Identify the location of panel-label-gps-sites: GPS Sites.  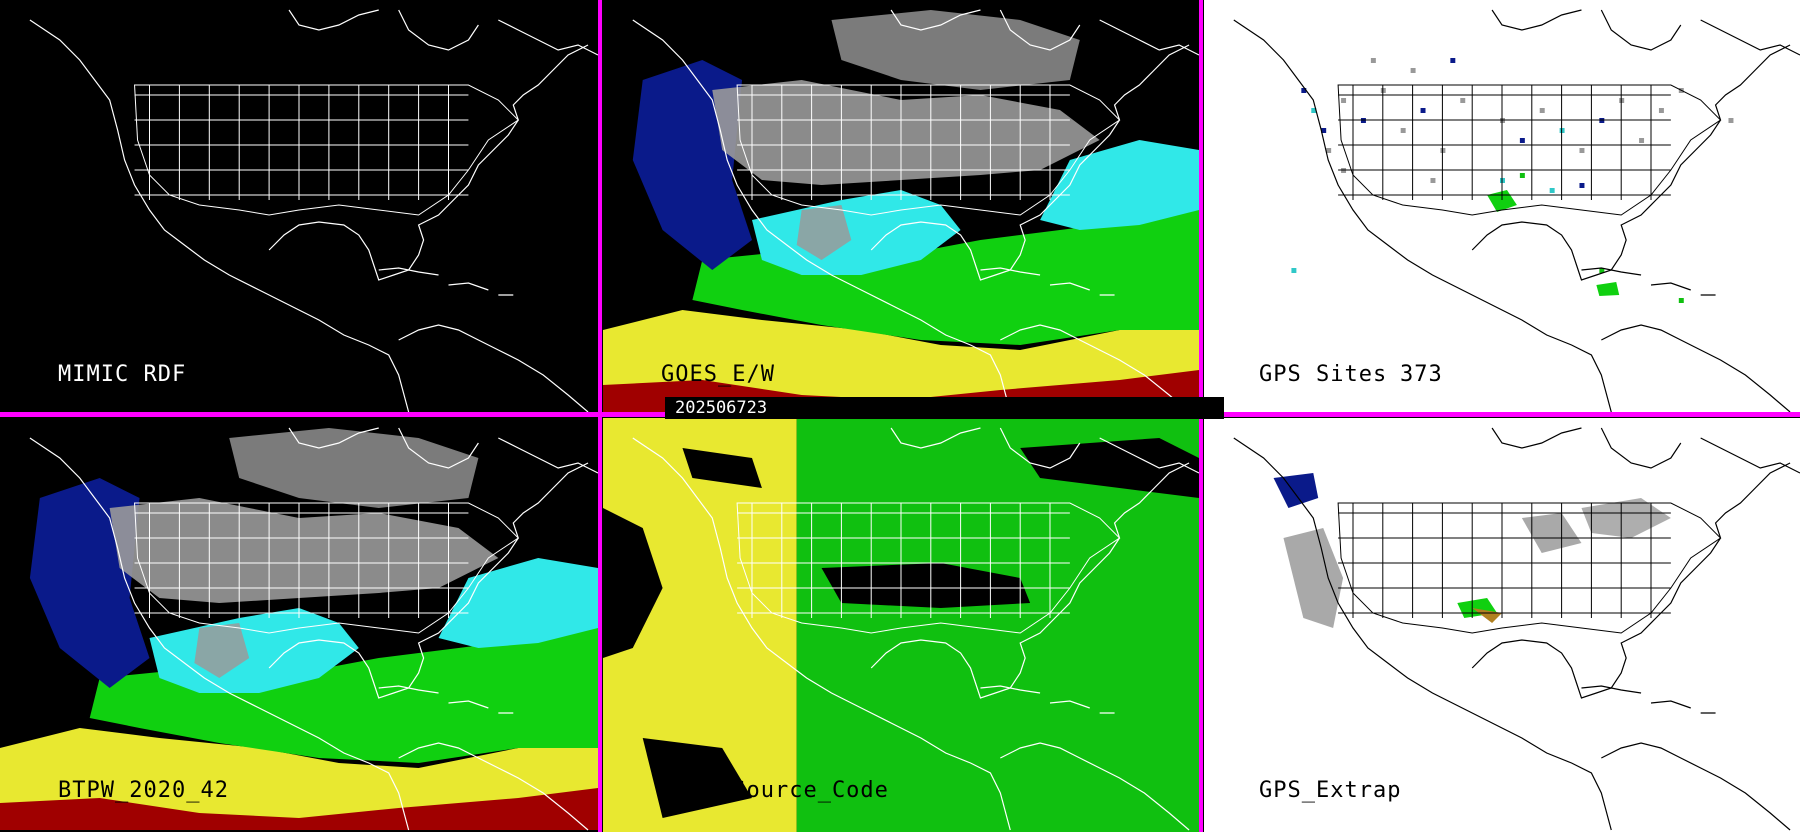
(1323, 374).